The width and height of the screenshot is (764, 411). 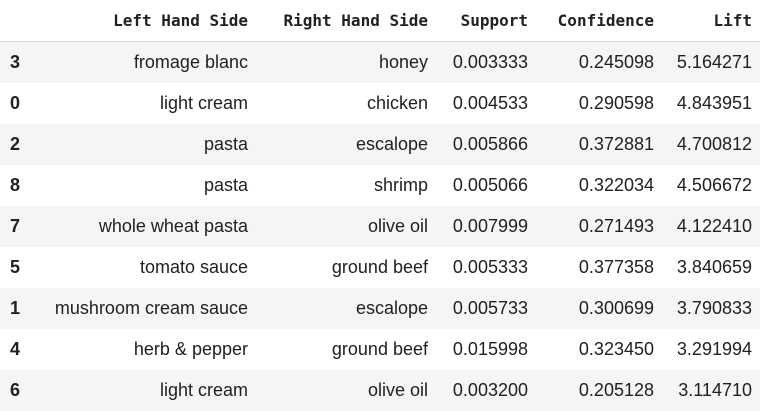 I want to click on column-header-support: Support, so click(x=486, y=21).